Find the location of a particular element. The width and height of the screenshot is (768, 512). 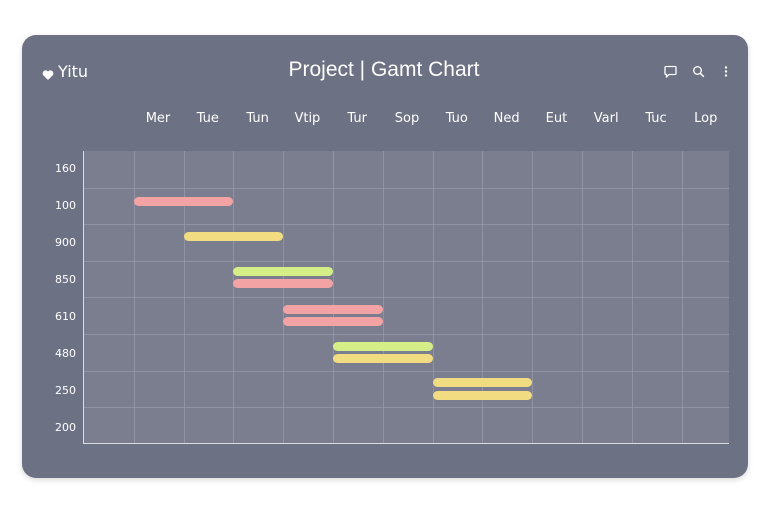

day-label-0: Mer is located at coordinates (158, 118).